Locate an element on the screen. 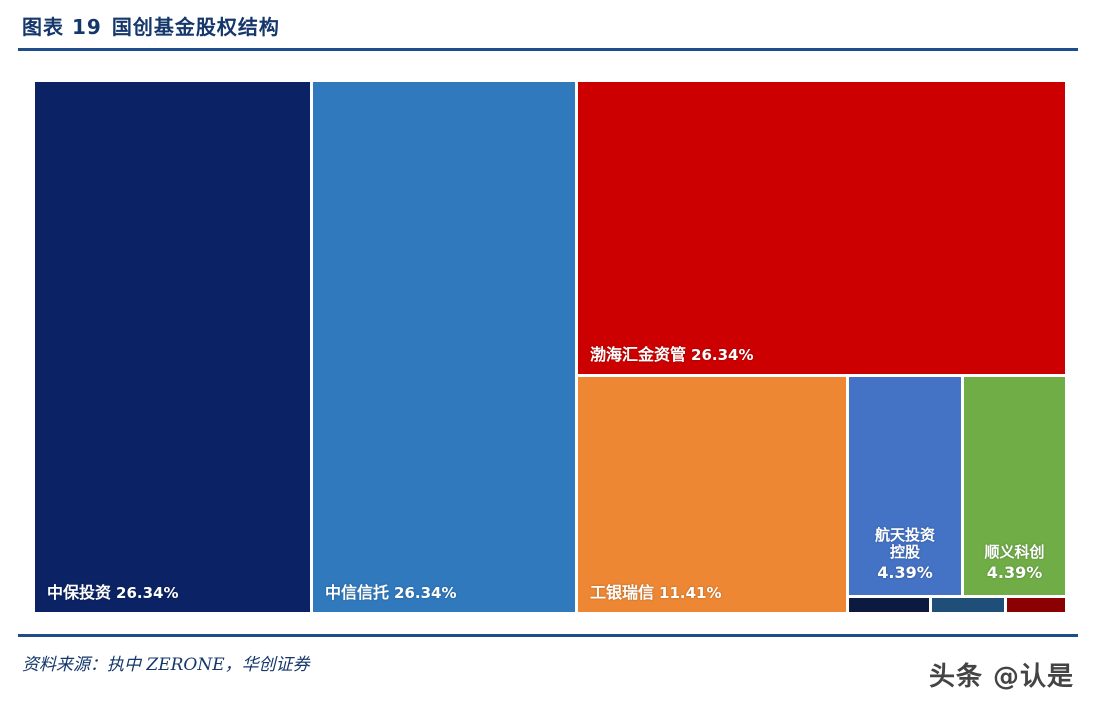 This screenshot has width=1096, height=707. treemap-tile-顺义科创: 顺义科创 4.39% is located at coordinates (1014, 486).